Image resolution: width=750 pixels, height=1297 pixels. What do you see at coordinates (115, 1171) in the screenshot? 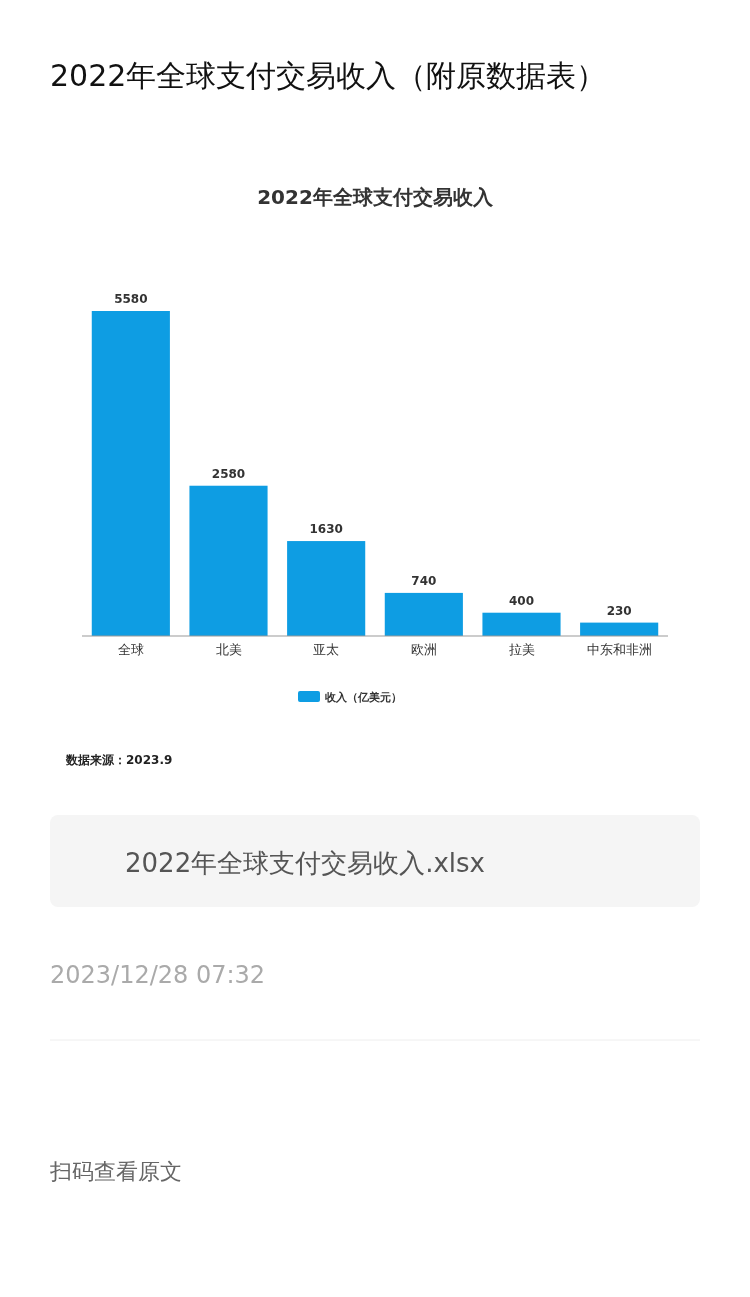
I see `text: 扫码查看原文` at bounding box center [115, 1171].